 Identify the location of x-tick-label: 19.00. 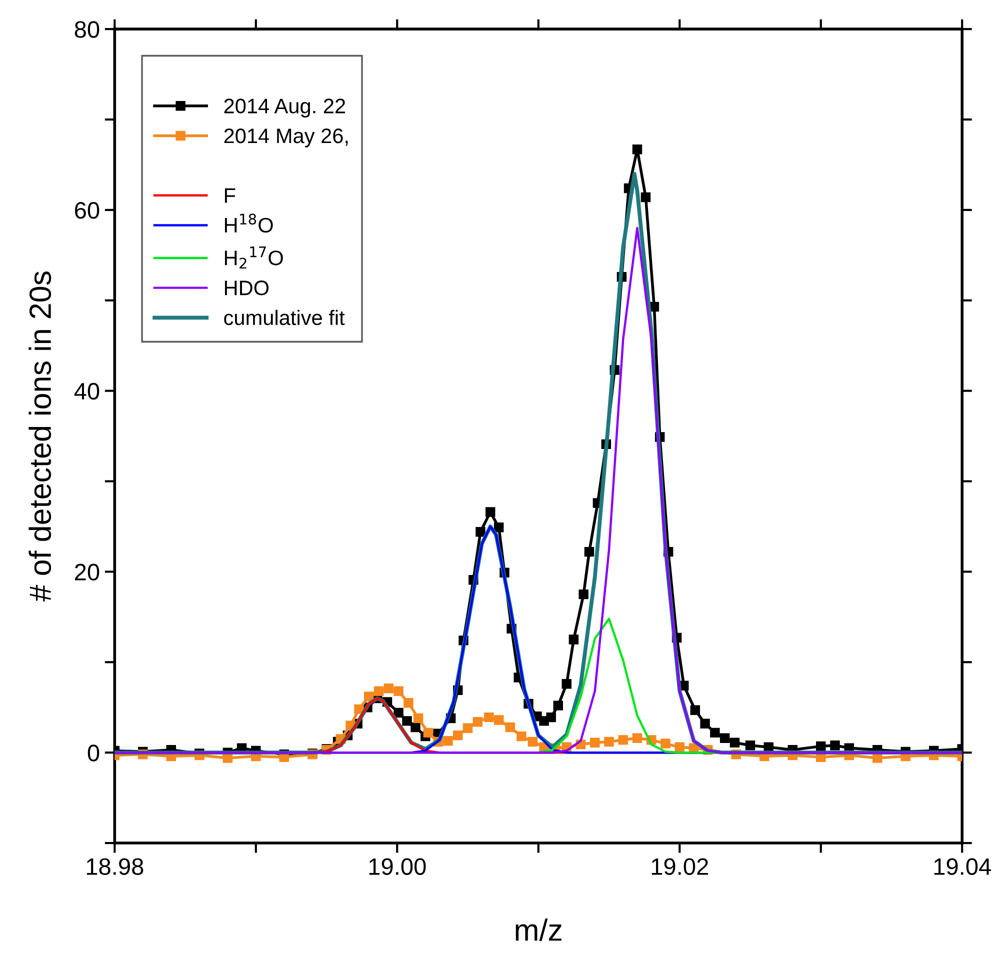
(397, 866).